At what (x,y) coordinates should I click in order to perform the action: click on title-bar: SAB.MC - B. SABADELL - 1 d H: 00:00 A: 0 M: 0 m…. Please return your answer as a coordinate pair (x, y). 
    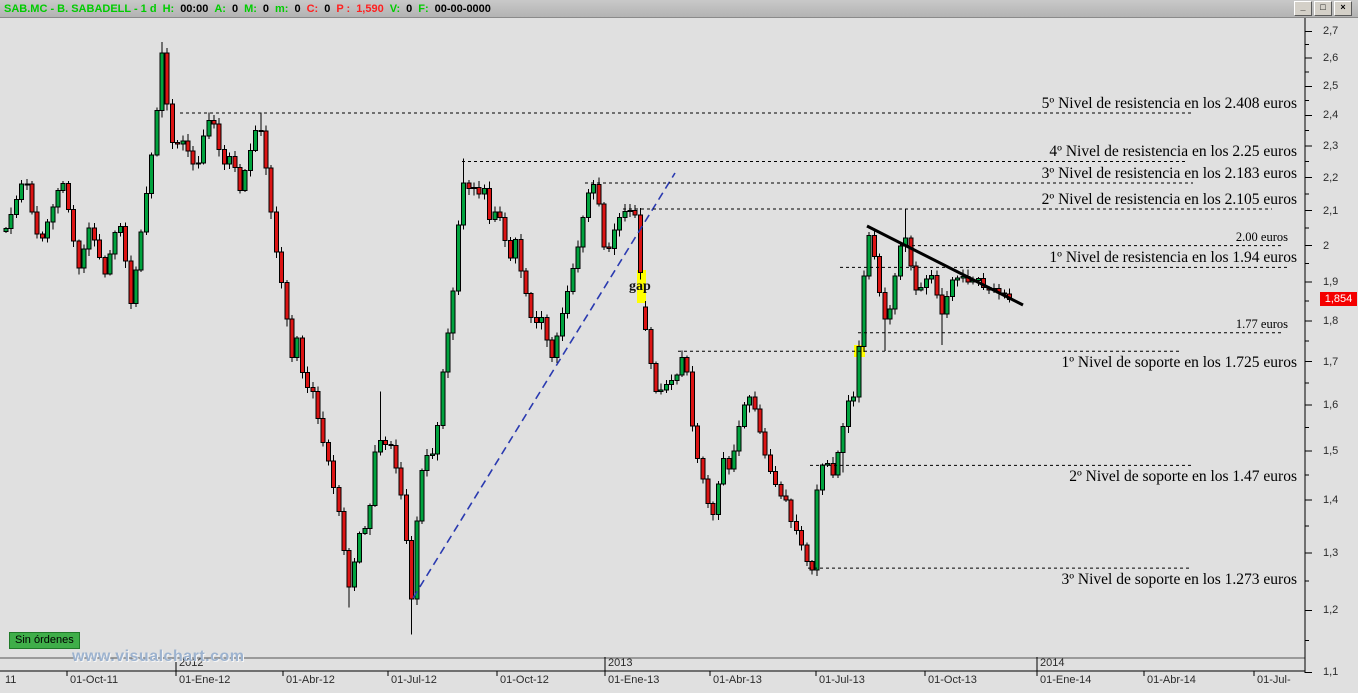
    Looking at the image, I should click on (679, 9).